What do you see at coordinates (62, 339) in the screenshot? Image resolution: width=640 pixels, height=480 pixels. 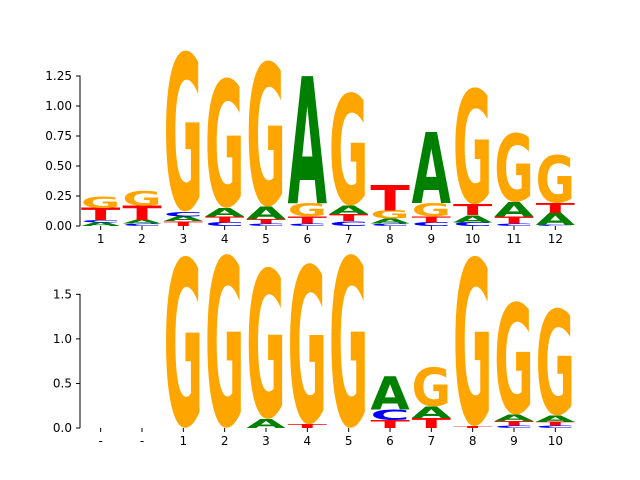 I see `y-tick-label: 1.0` at bounding box center [62, 339].